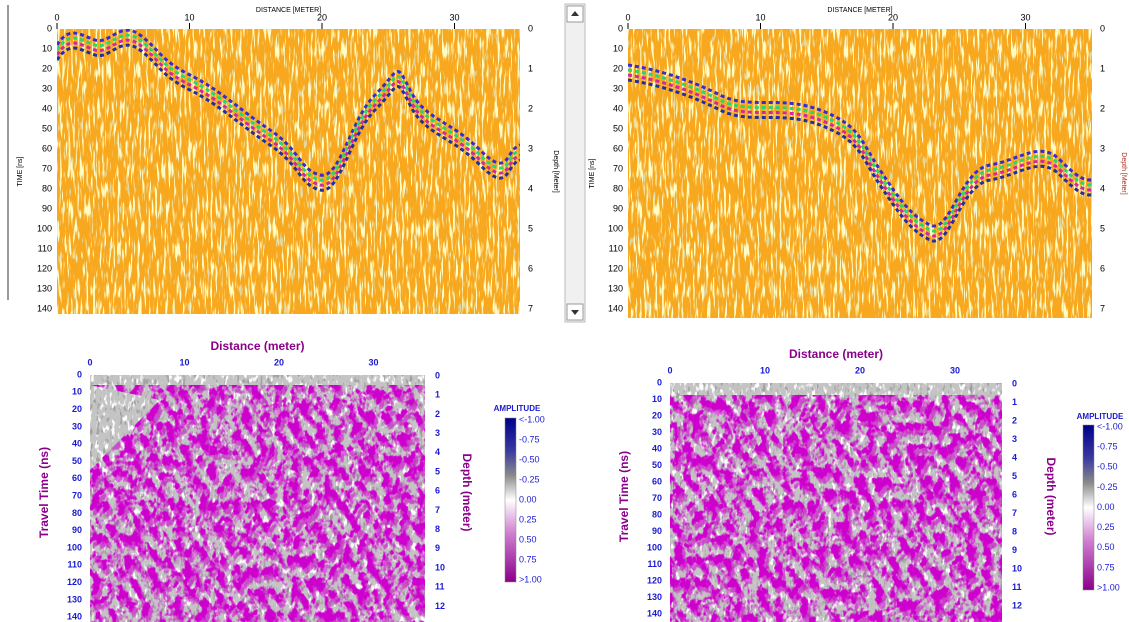  I want to click on y2-tick-label: 12, so click(440, 606).